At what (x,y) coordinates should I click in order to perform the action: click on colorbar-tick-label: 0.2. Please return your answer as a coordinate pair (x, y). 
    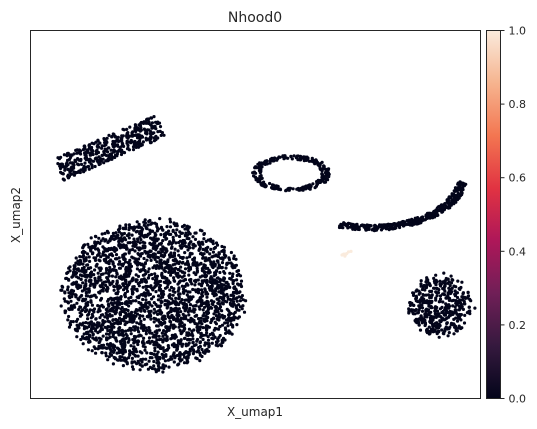
    Looking at the image, I should click on (518, 325).